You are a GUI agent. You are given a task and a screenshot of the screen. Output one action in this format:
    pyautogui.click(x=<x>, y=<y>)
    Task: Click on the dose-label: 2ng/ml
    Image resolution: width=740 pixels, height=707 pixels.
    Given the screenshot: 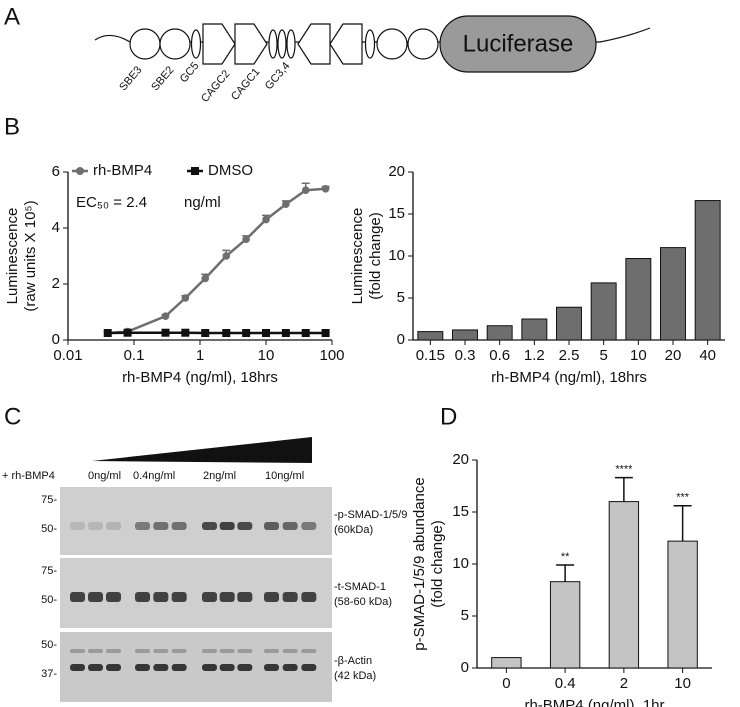 What is the action you would take?
    pyautogui.click(x=219, y=476)
    